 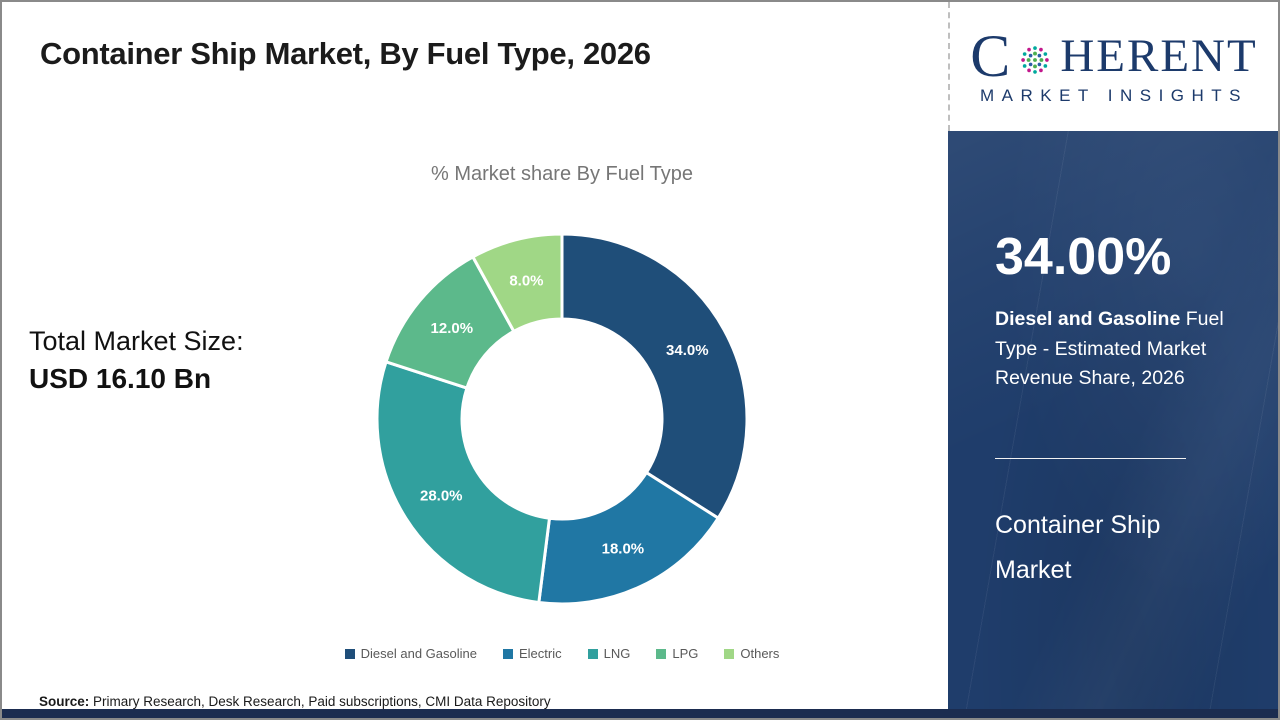 What do you see at coordinates (654, 376) in the screenshot?
I see `donut-segment-diesel-and-gasoline` at bounding box center [654, 376].